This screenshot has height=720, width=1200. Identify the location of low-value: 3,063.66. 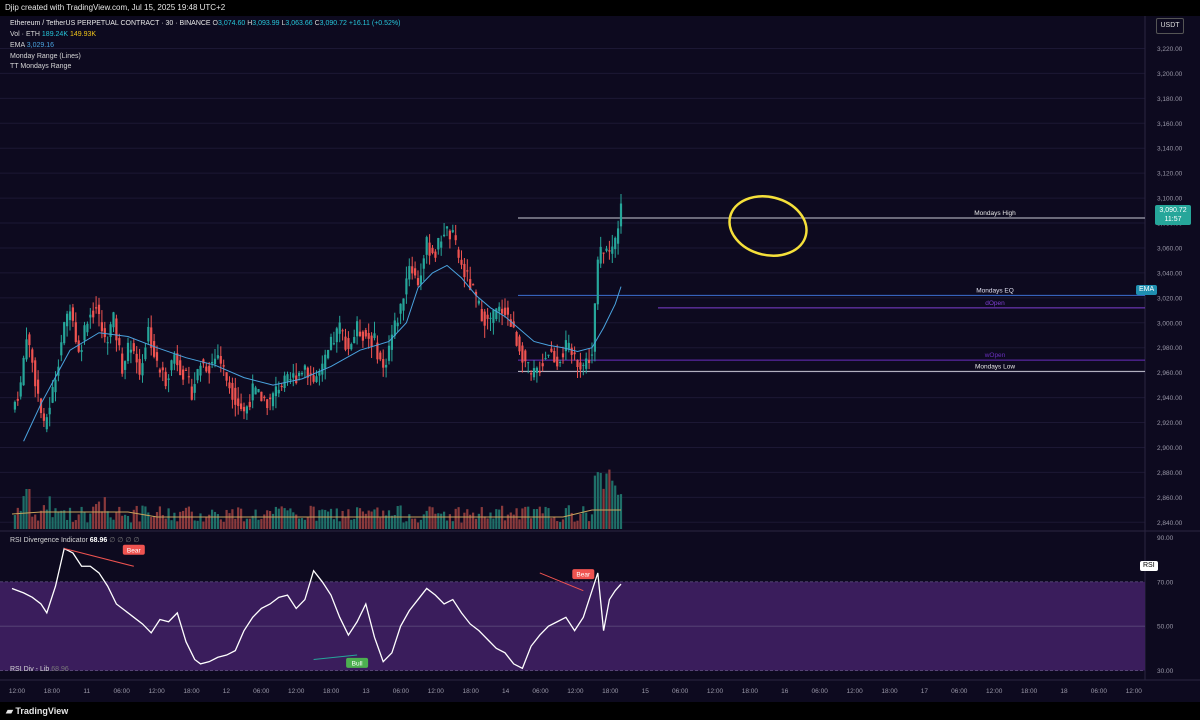
(299, 23).